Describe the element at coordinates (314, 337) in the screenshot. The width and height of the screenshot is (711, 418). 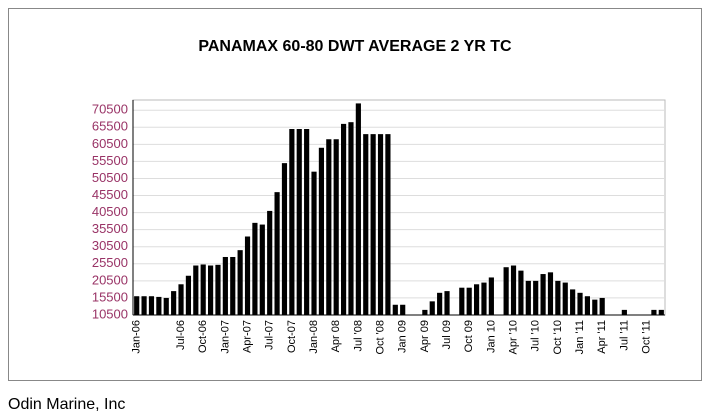
I see `x-tick-label: Jan-08` at that location.